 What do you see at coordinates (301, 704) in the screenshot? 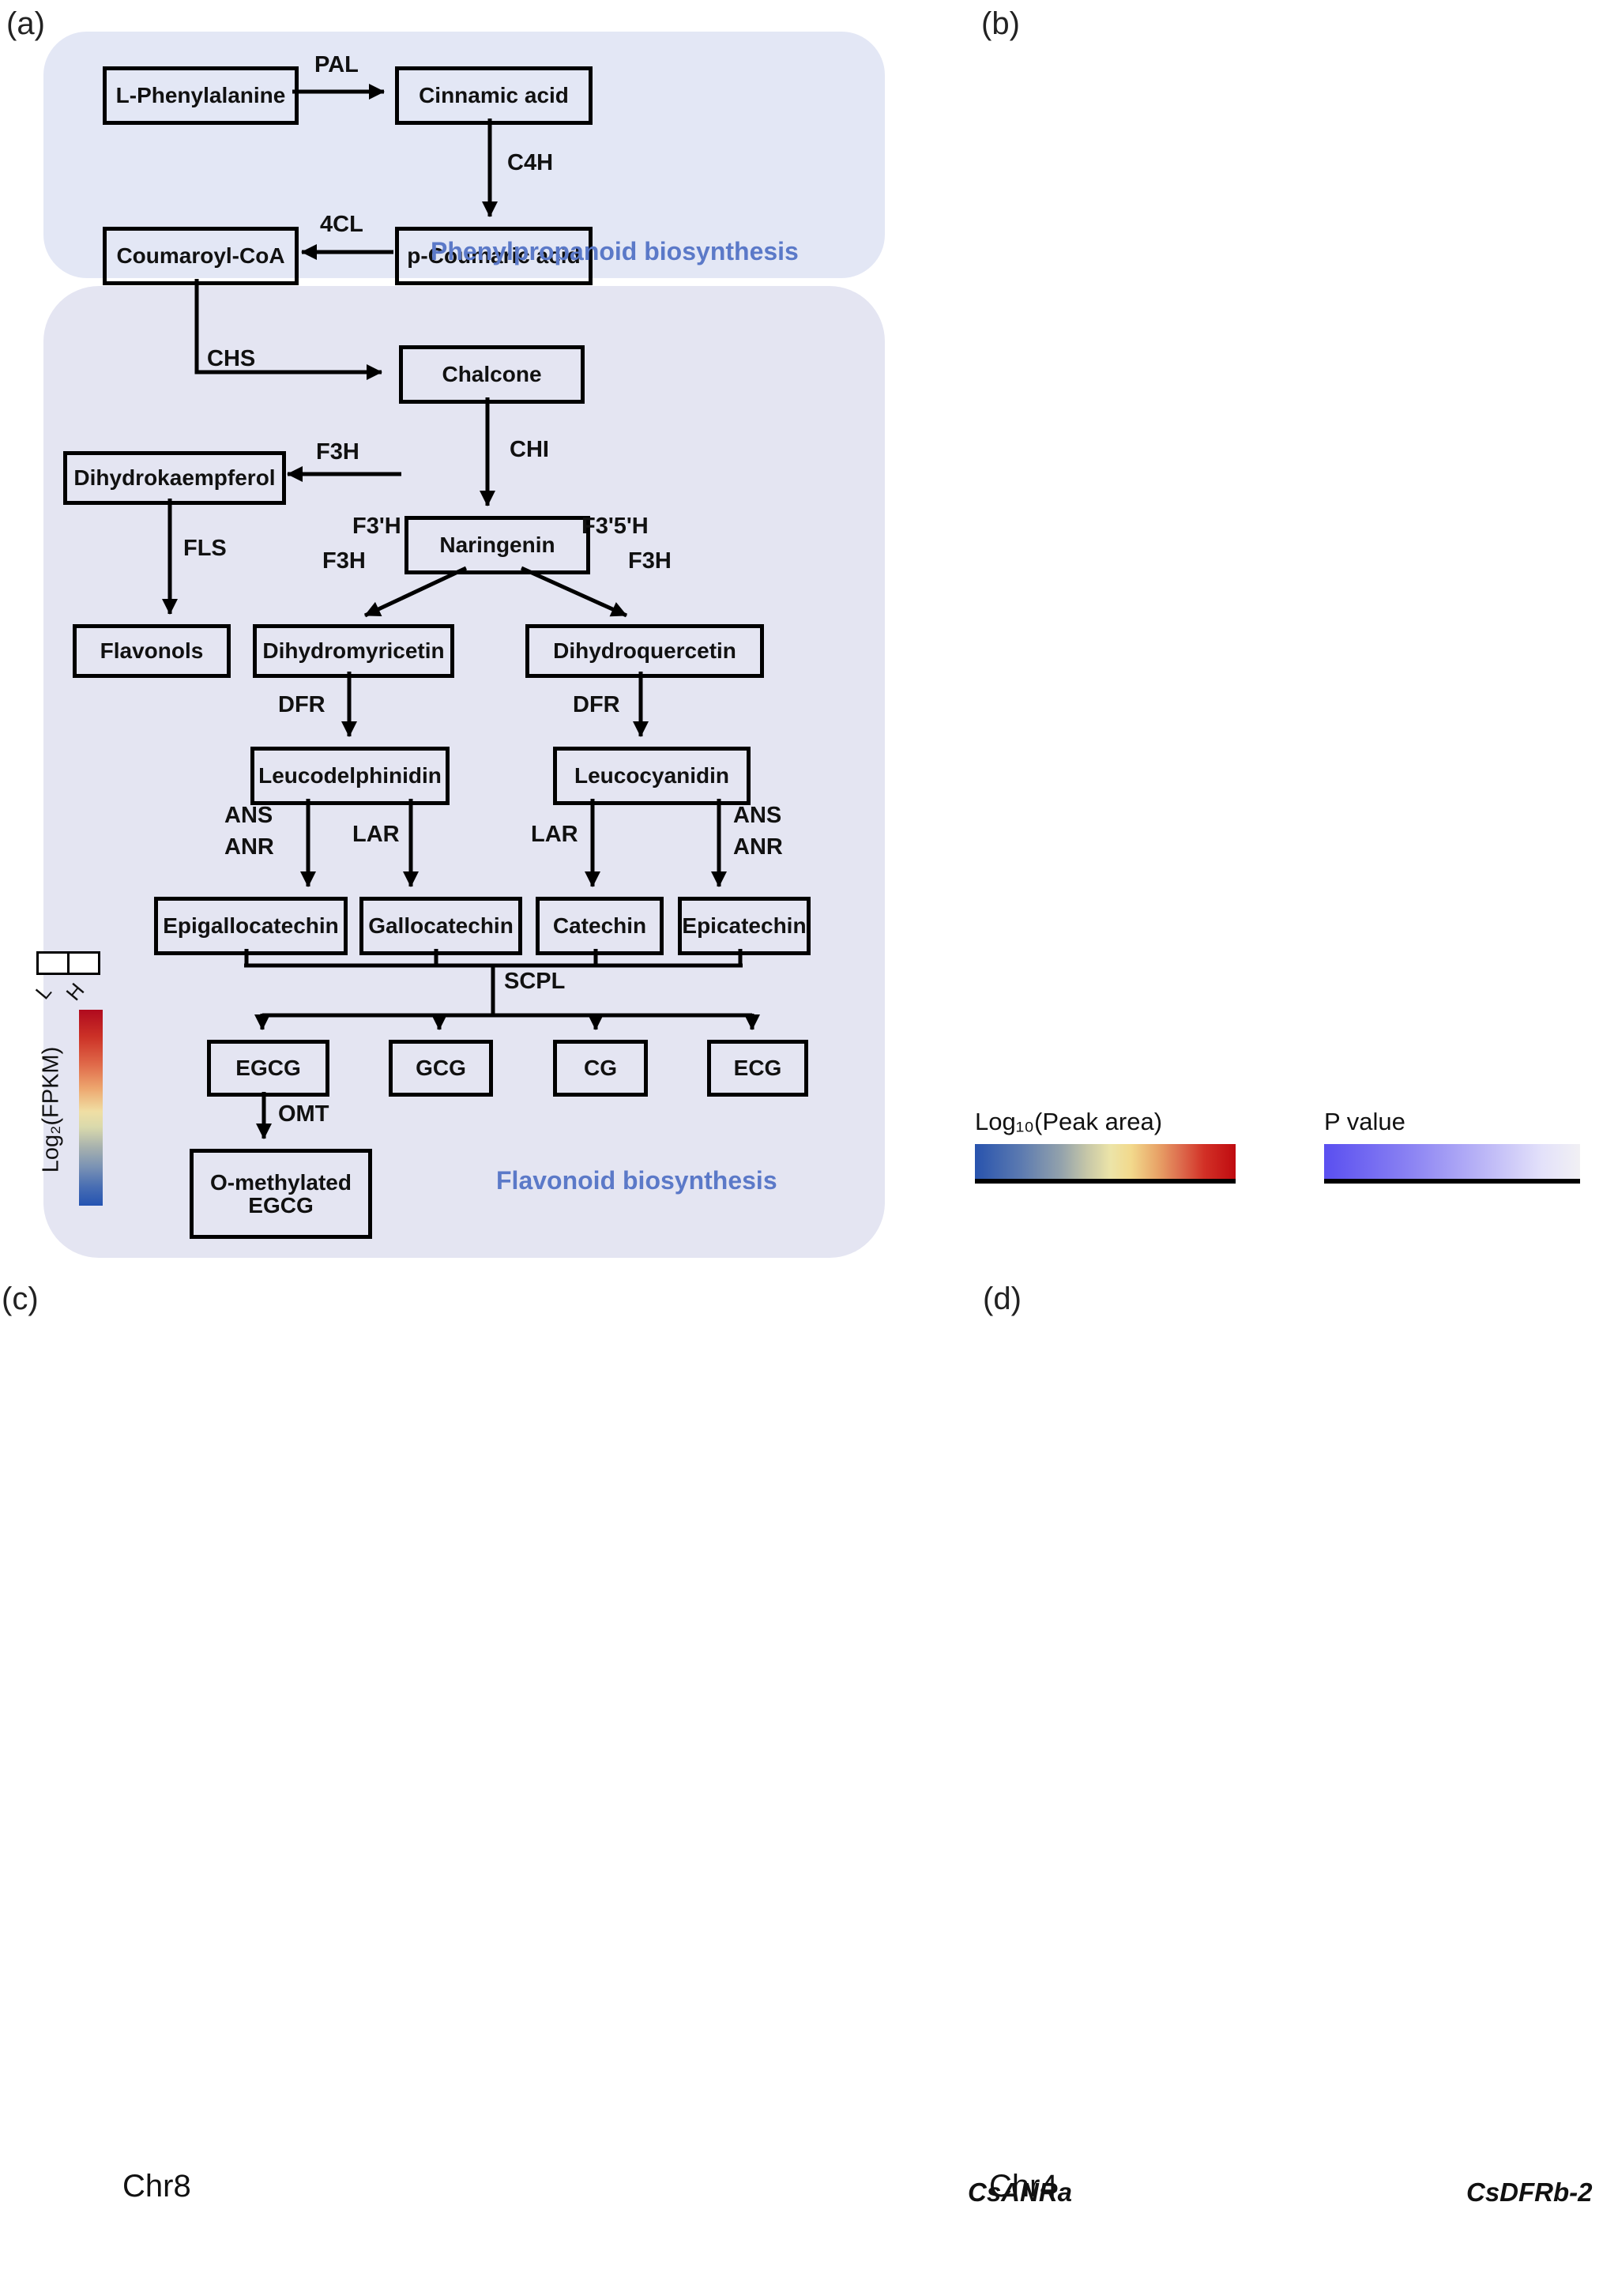
I see `enzyme-dfr-left: DFR` at bounding box center [301, 704].